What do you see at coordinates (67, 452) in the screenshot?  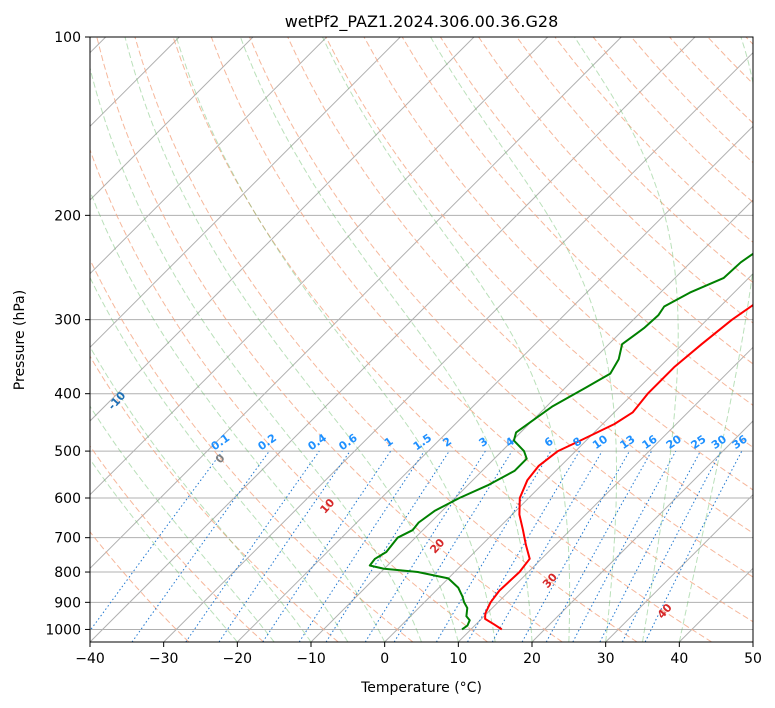 I see `y-tick-label: 500` at bounding box center [67, 452].